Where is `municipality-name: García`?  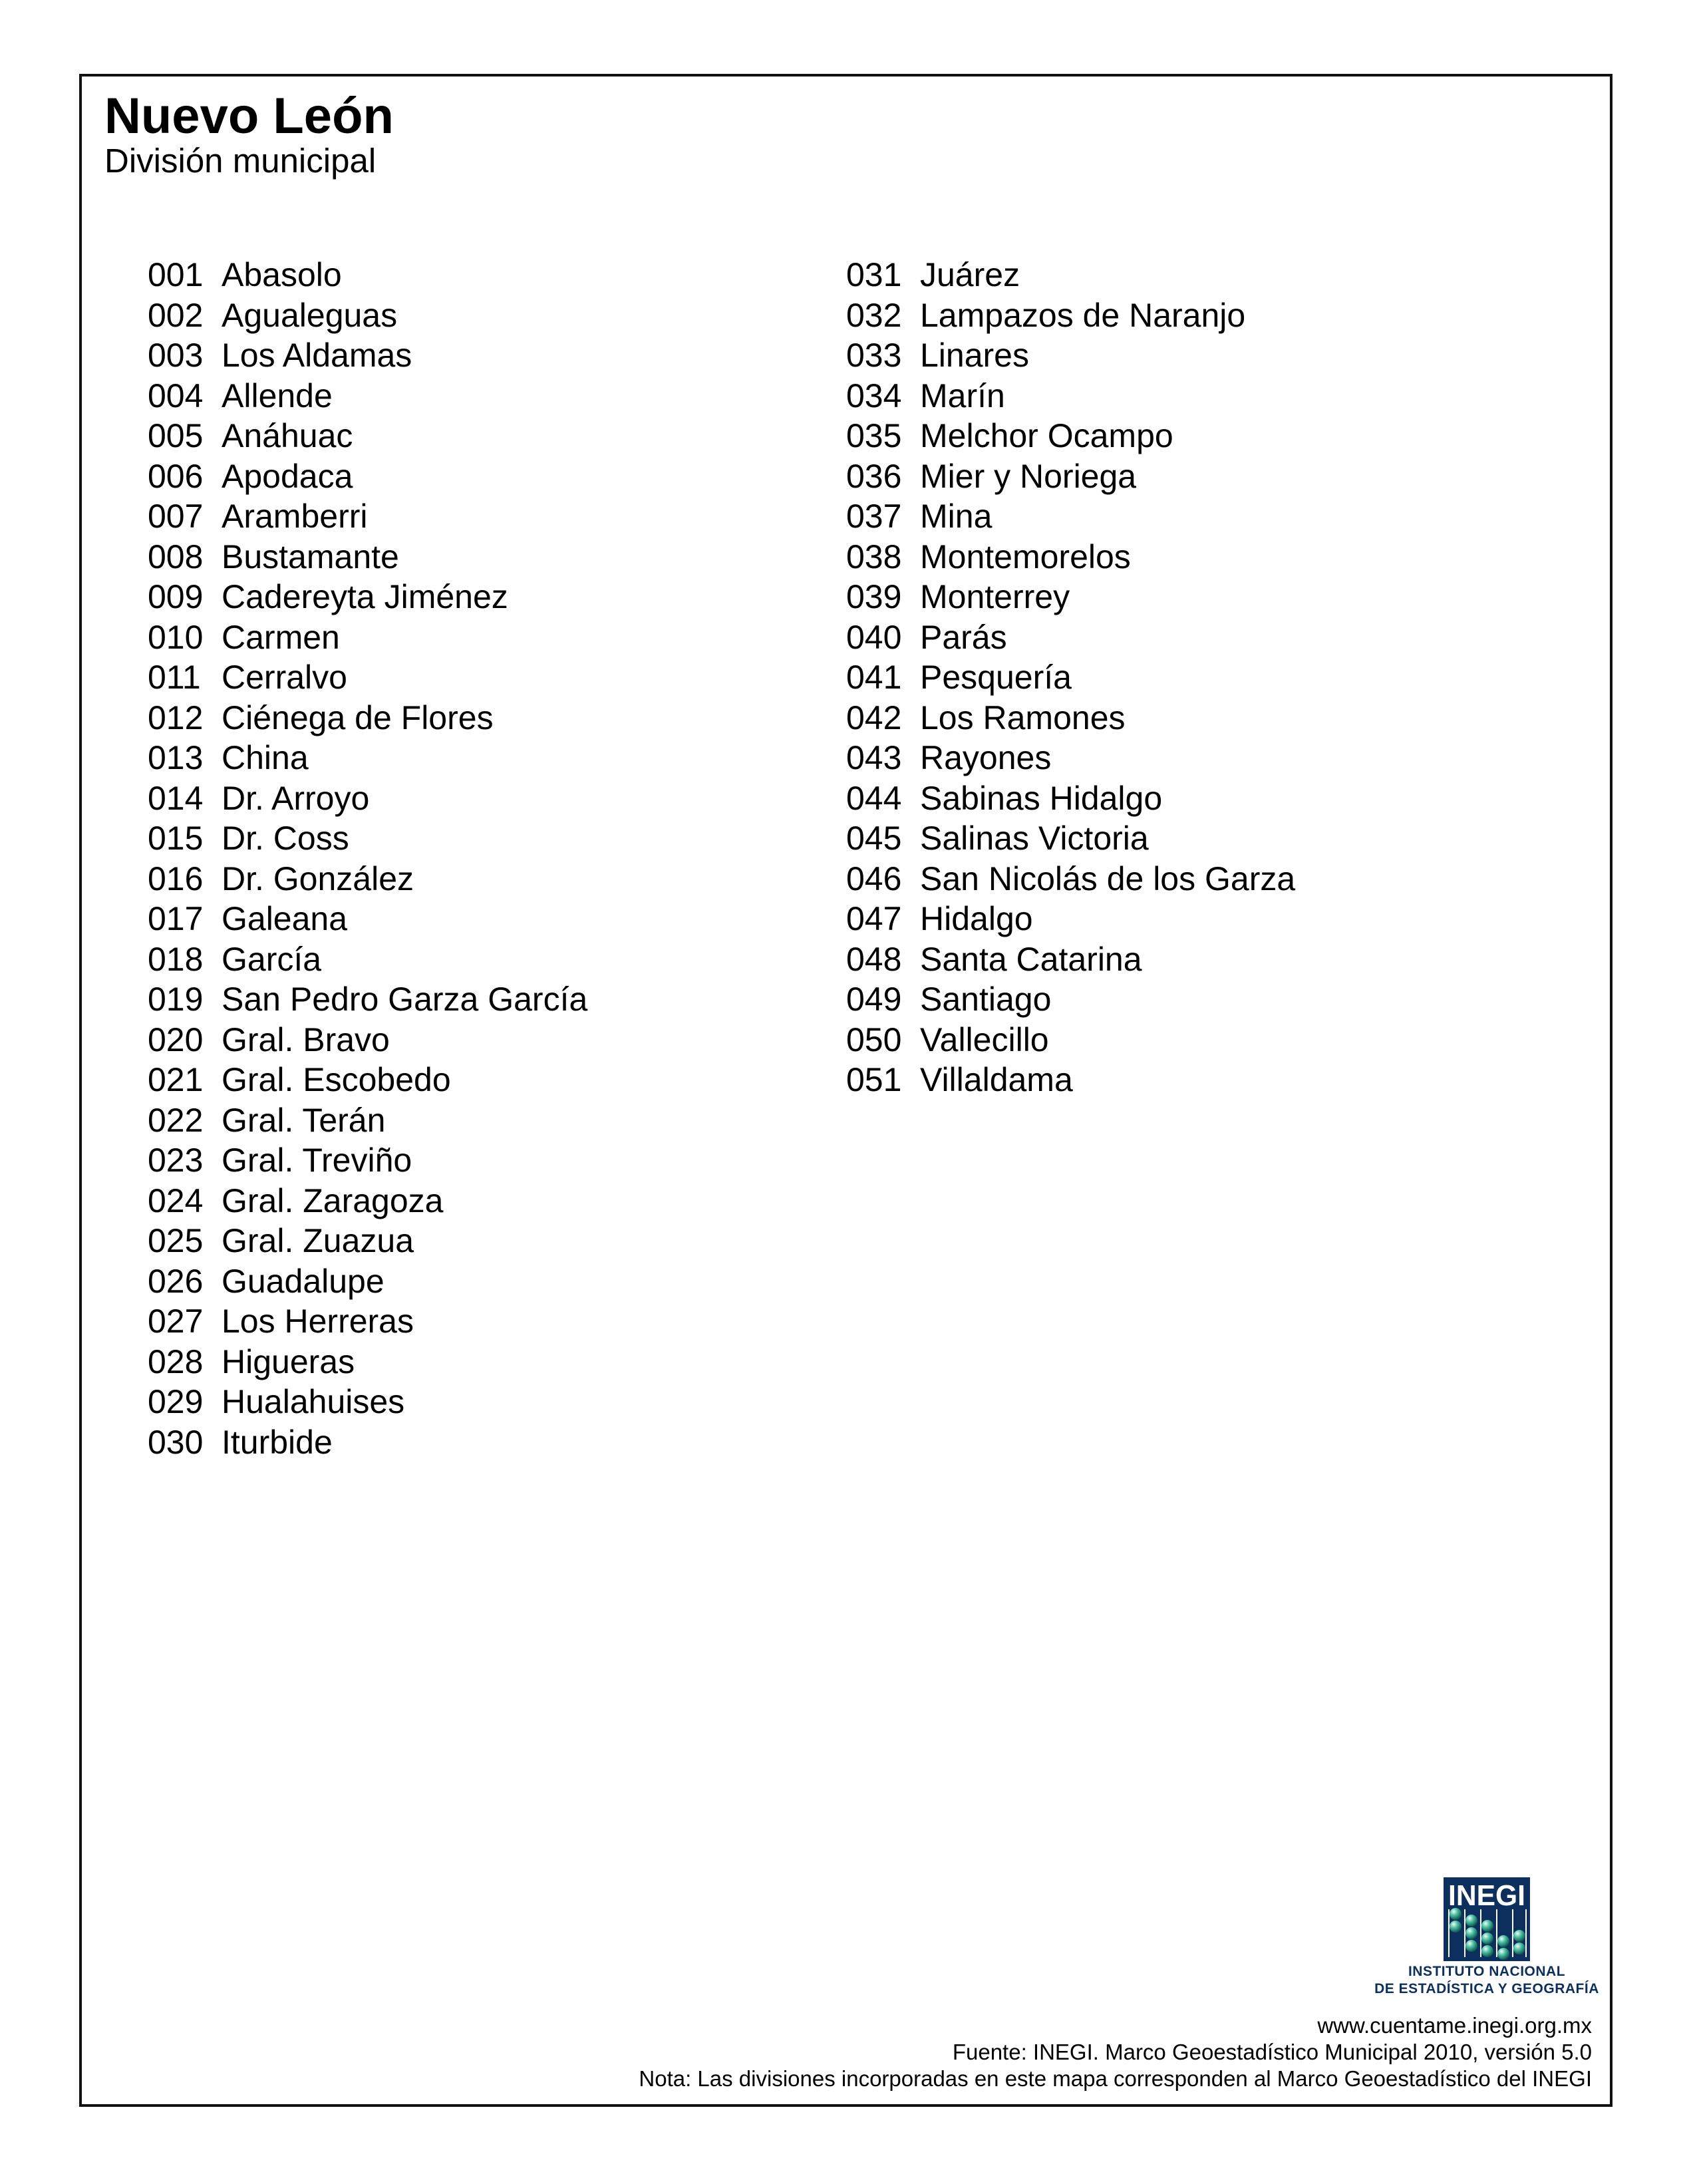
municipality-name: García is located at coordinates (272, 959).